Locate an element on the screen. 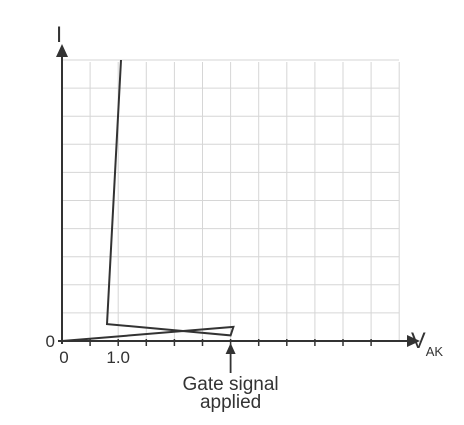 The height and width of the screenshot is (425, 464). annotation-text-line1: Gate signal is located at coordinates (231, 384).